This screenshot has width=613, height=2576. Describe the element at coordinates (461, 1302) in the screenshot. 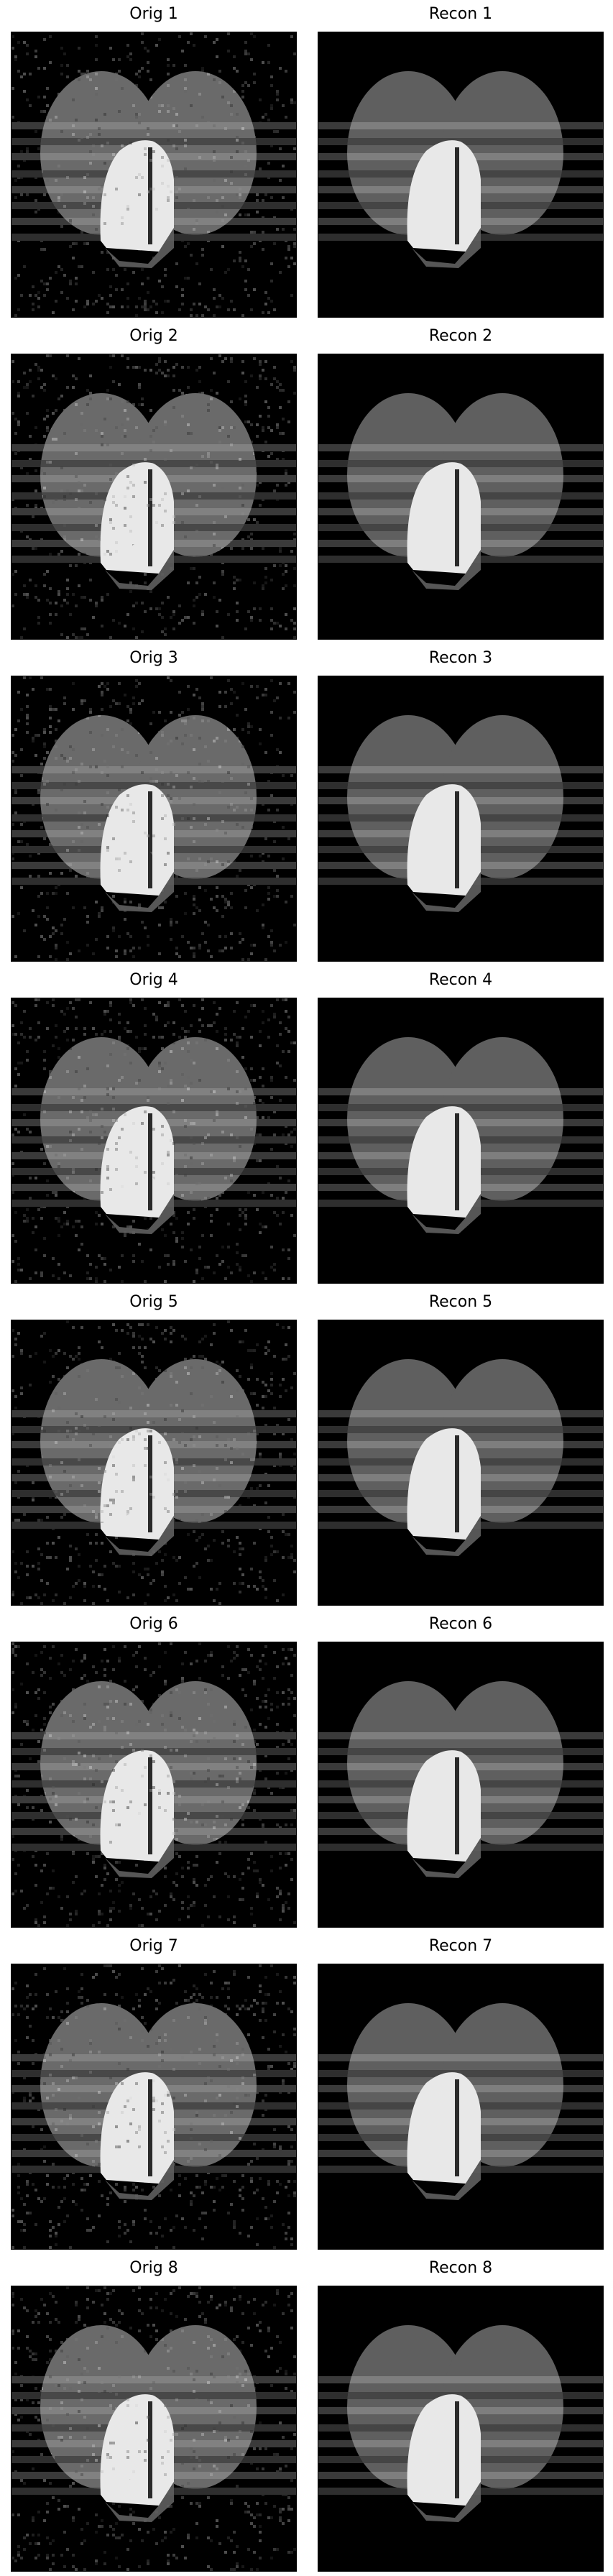

I see `recon-title: Recon 5` at that location.